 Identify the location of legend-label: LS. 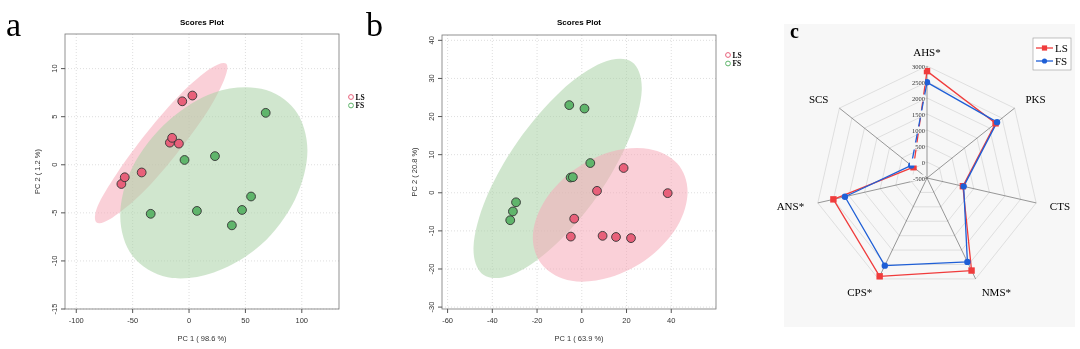
(1061, 48).